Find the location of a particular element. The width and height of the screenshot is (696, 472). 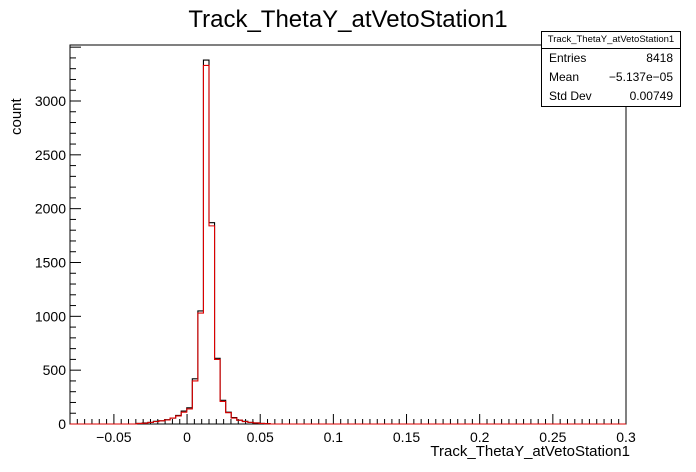

stats-value: −5.137e−05 is located at coordinates (640, 77).